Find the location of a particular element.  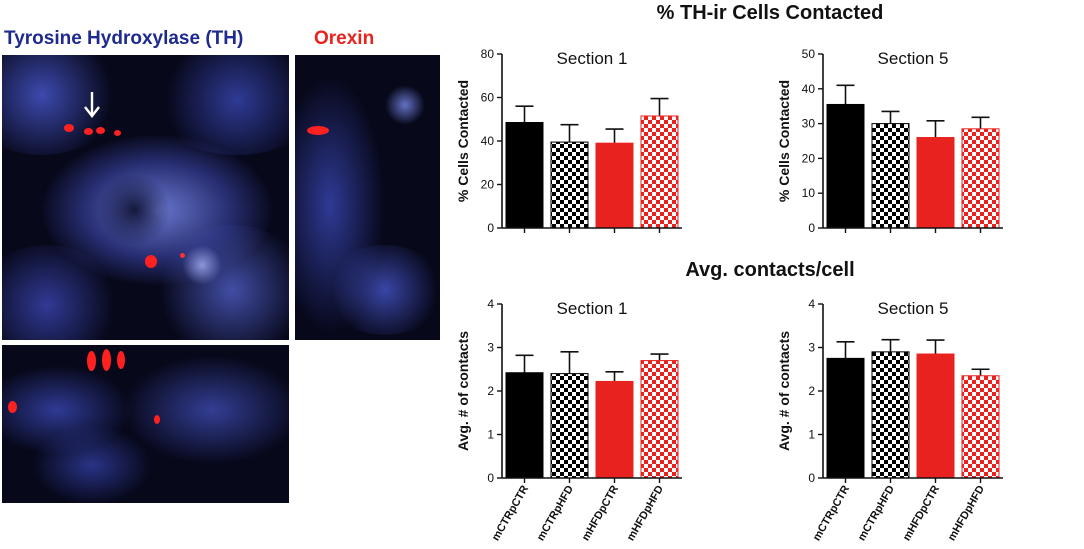

y-tick-label: 60 is located at coordinates (488, 98).